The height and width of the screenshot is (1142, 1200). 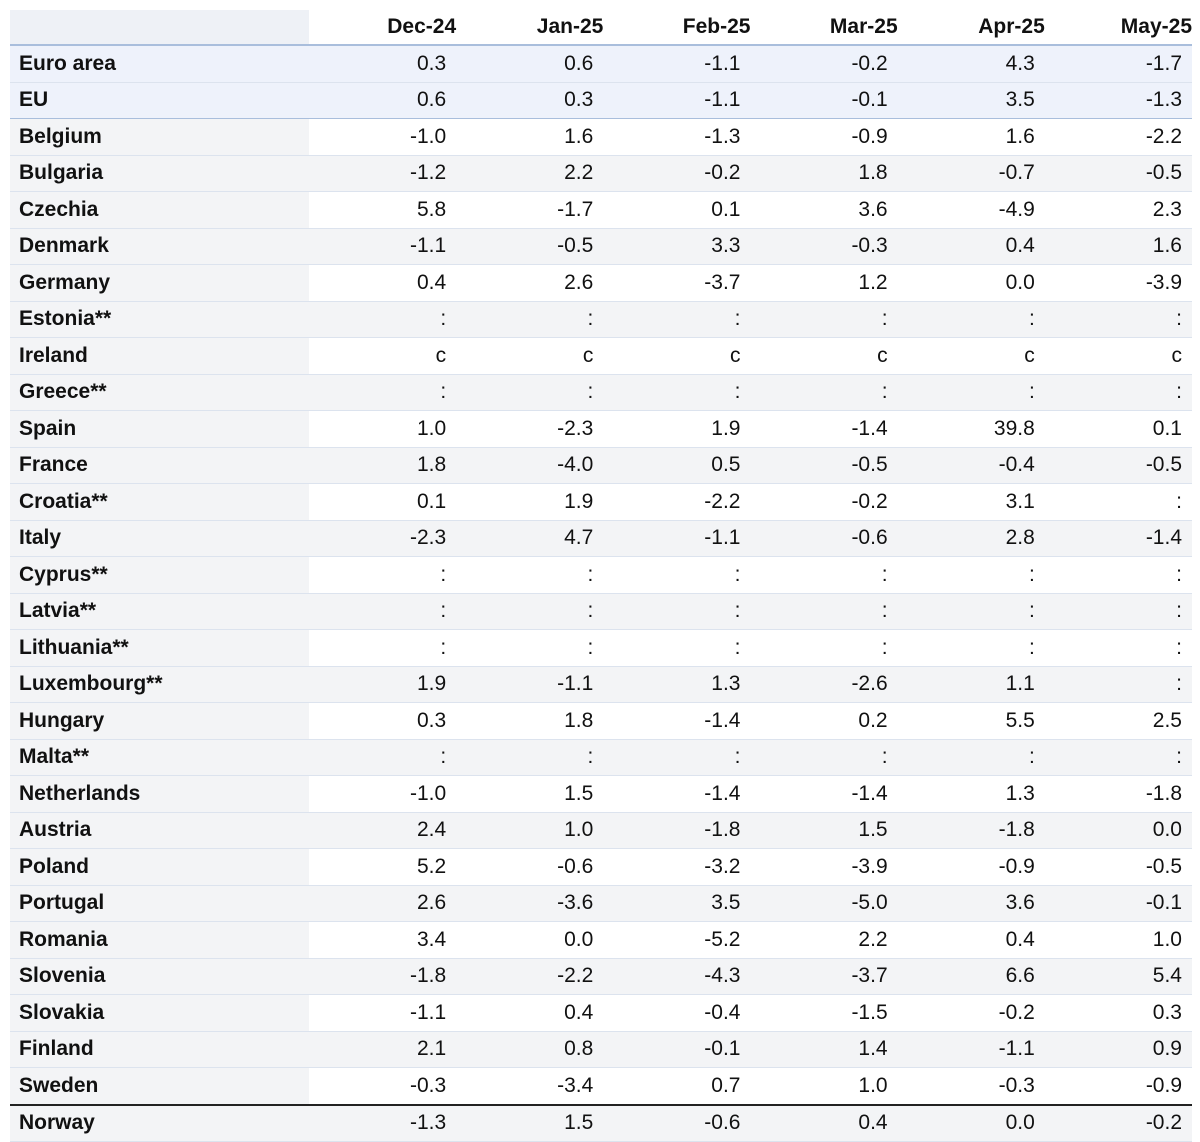 I want to click on table-row: Bulgaria -1.2 2.2 -0.2 1.8 -0.7 -0.5, so click(x=601, y=173).